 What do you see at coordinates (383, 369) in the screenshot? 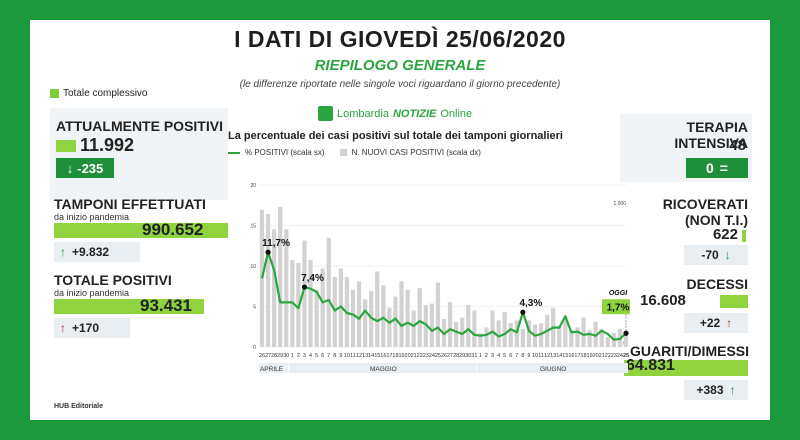
I see `month-label: MAGGIO` at bounding box center [383, 369].